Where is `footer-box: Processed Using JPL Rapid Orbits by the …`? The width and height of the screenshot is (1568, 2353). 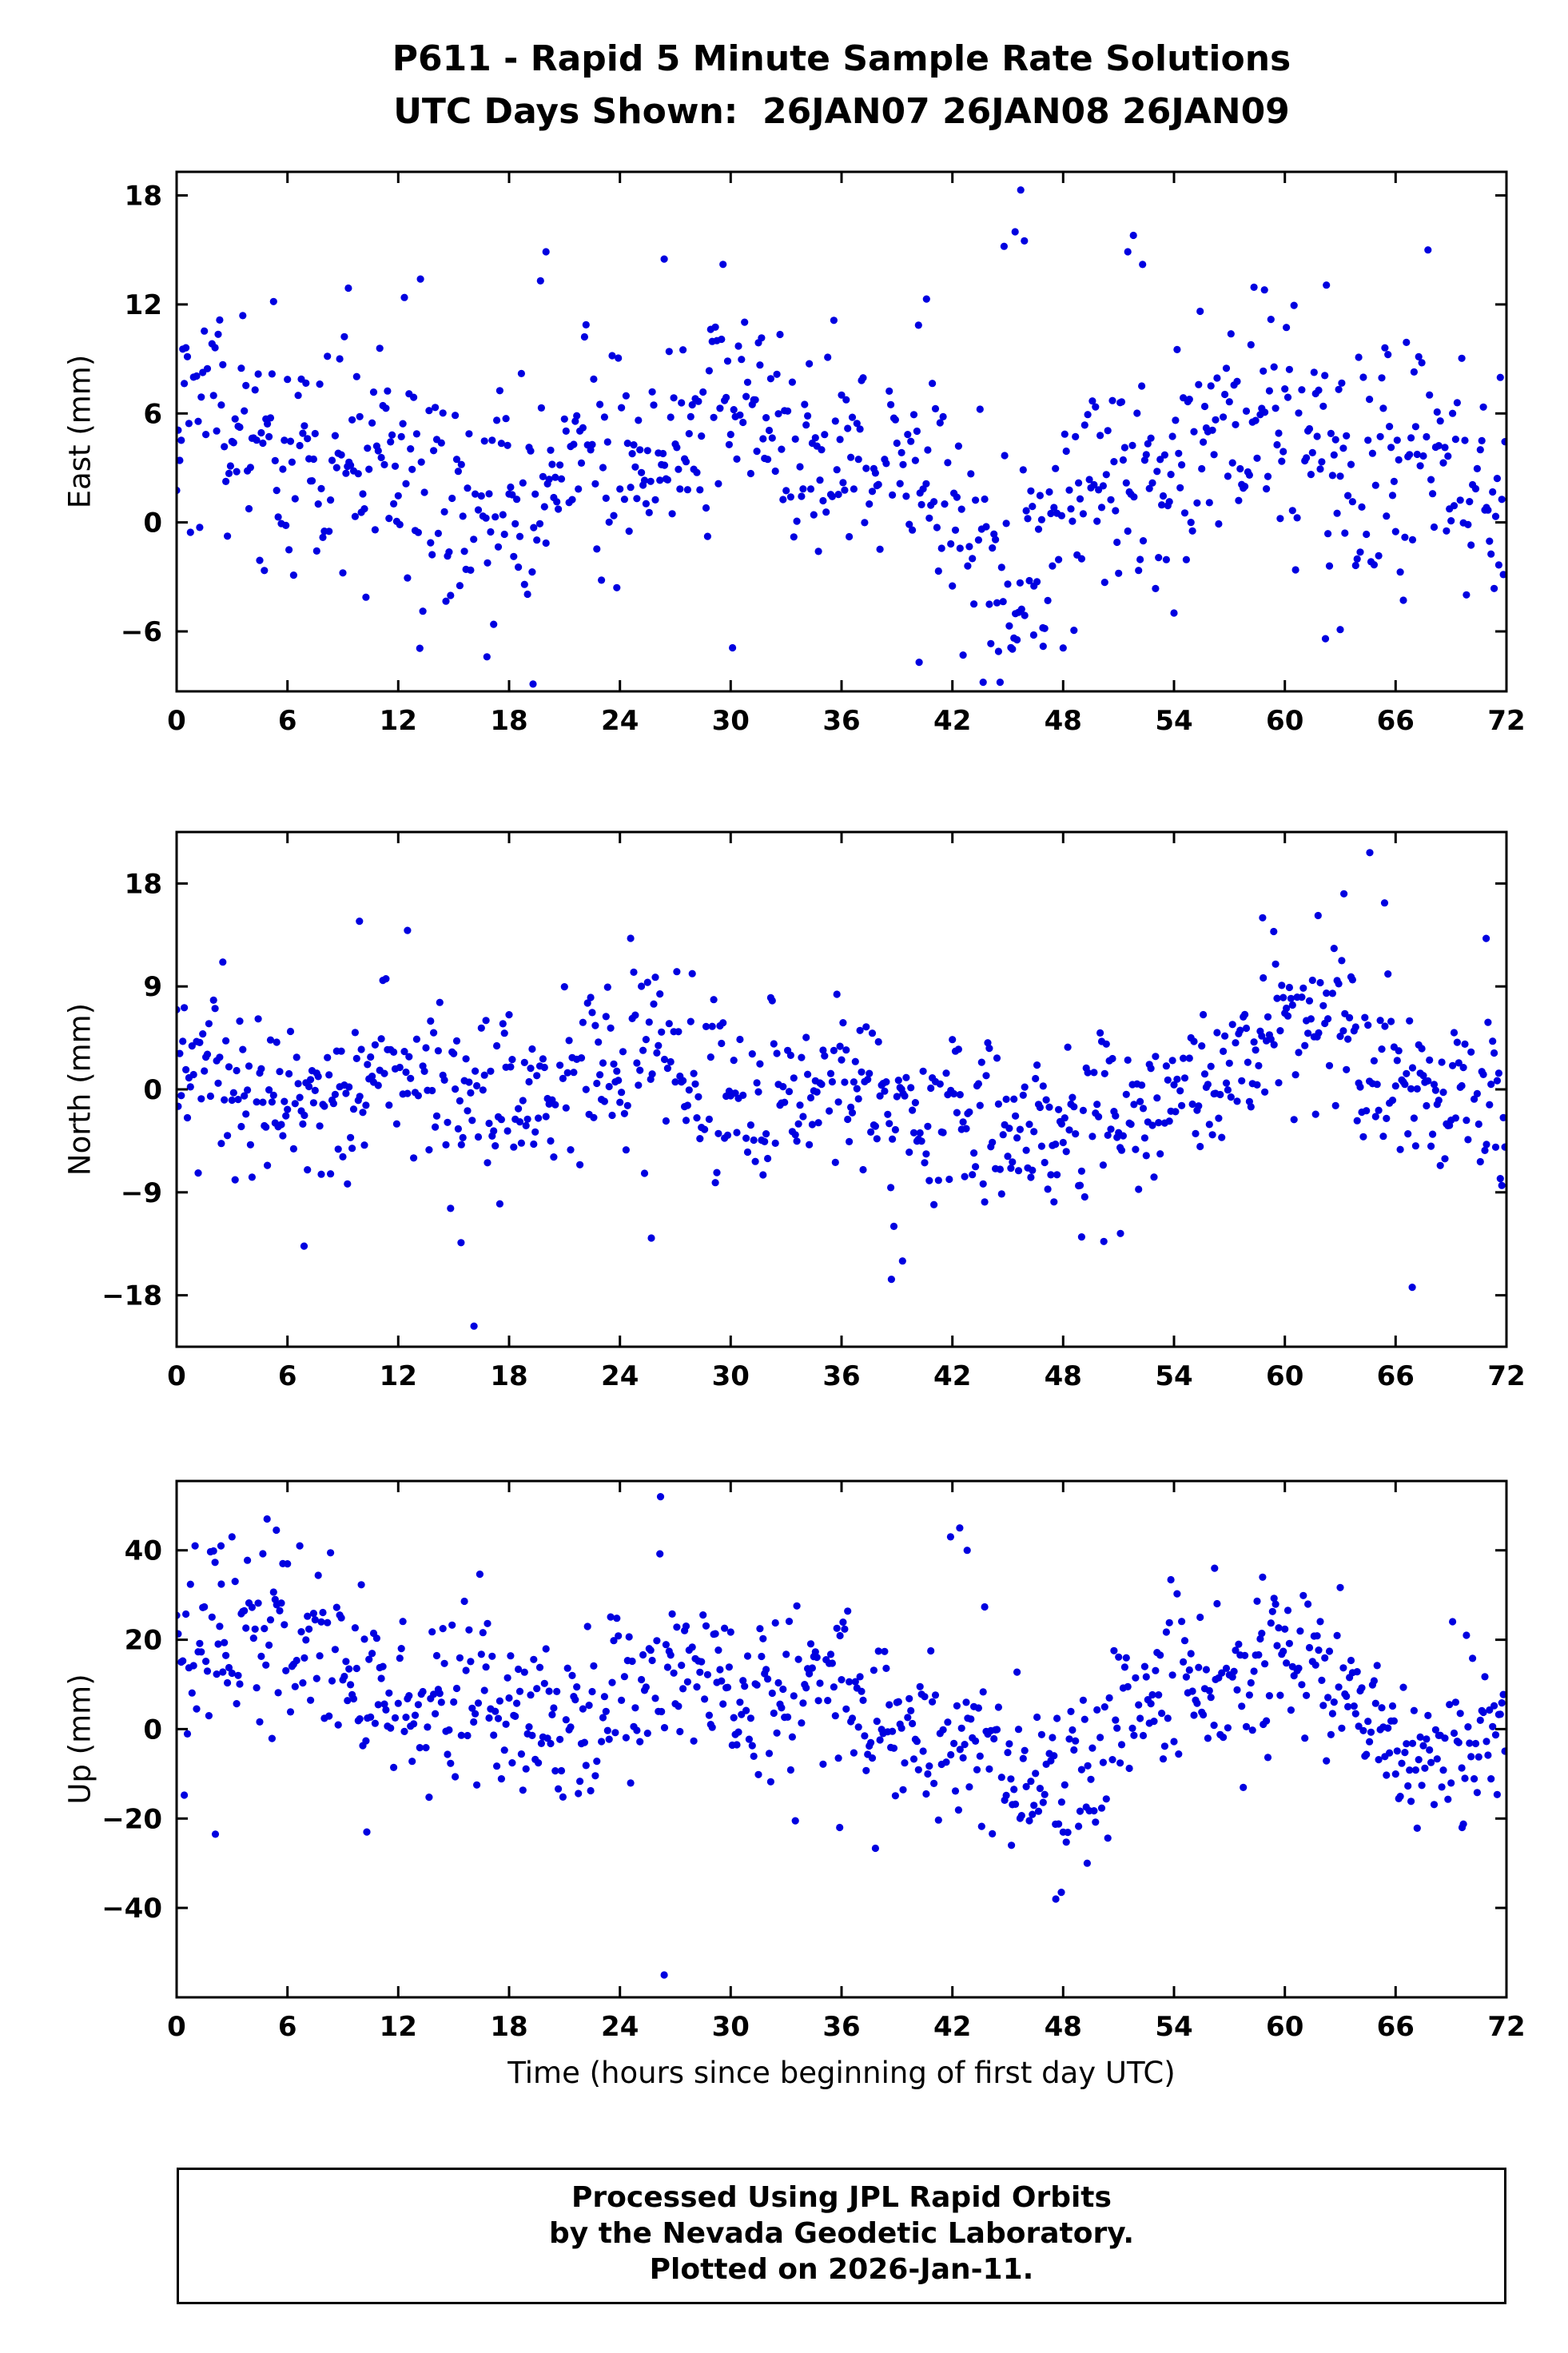 footer-box: Processed Using JPL Rapid Orbits by the … is located at coordinates (841, 2236).